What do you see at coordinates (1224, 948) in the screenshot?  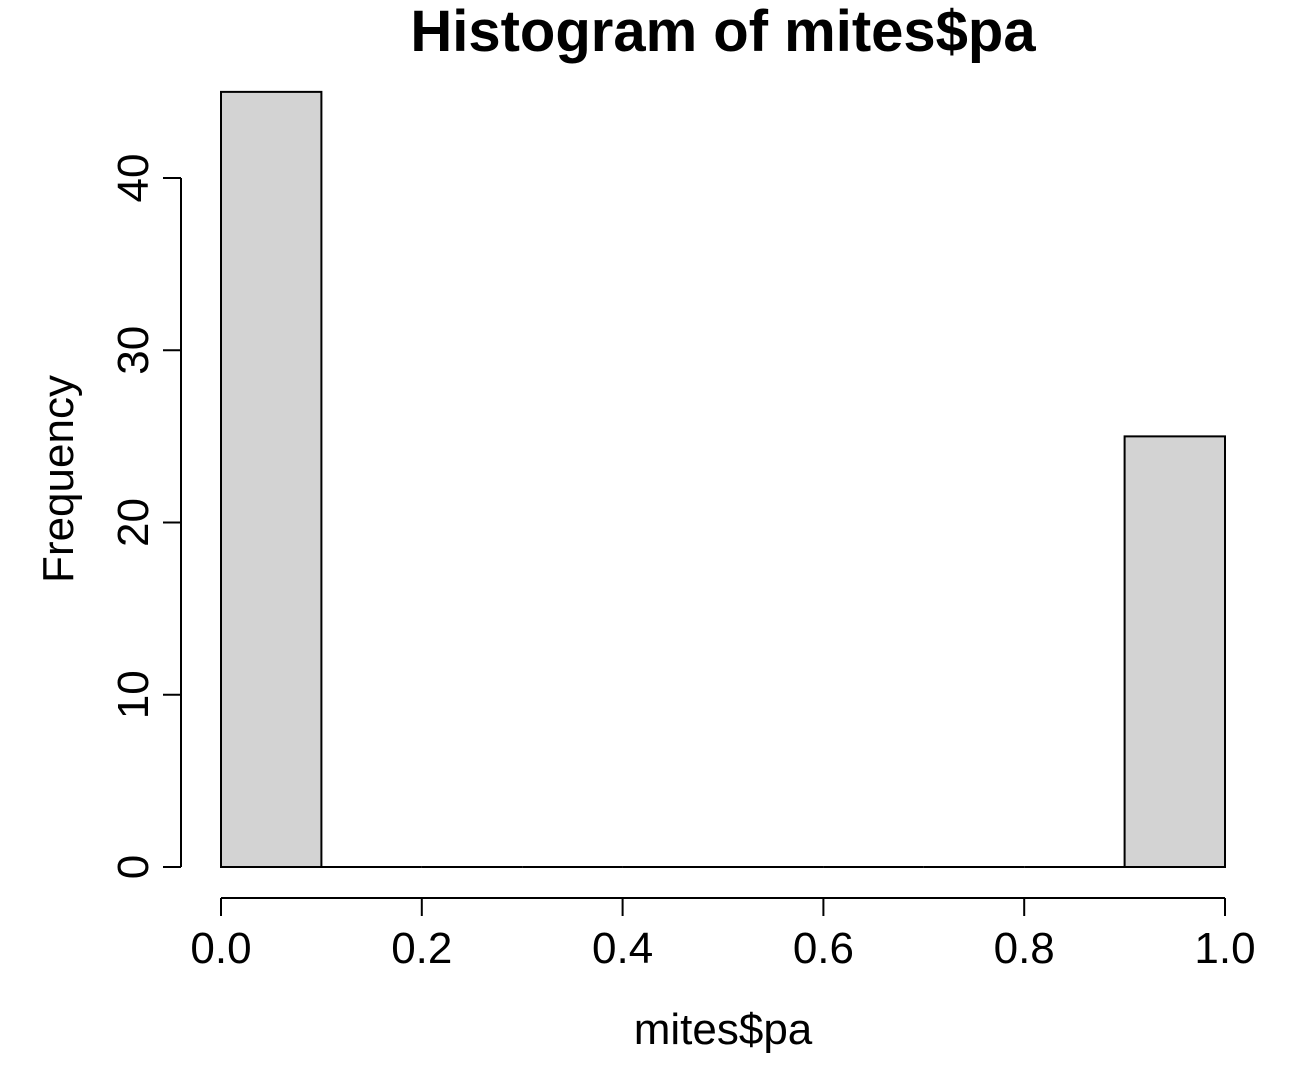 I see `x-tick-label: 1.0` at bounding box center [1224, 948].